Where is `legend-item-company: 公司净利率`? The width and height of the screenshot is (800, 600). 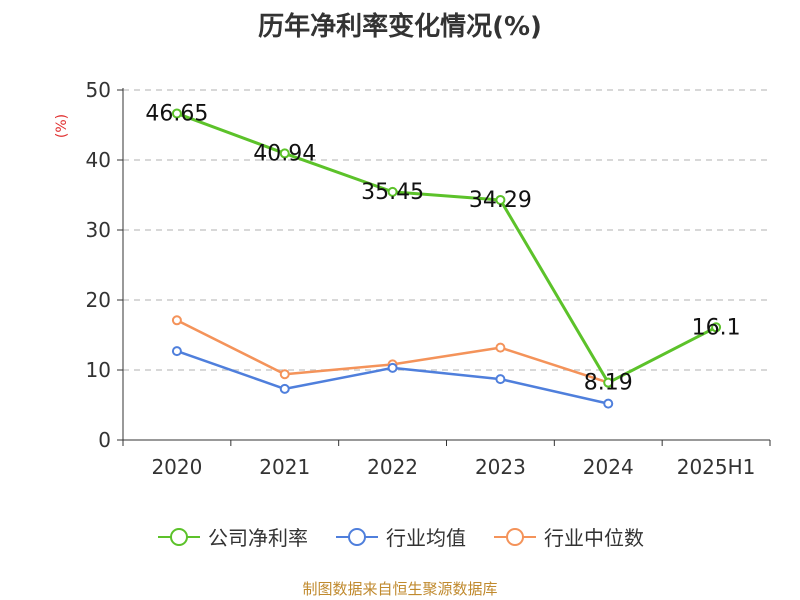 legend-item-company: 公司净利率 is located at coordinates (232, 536).